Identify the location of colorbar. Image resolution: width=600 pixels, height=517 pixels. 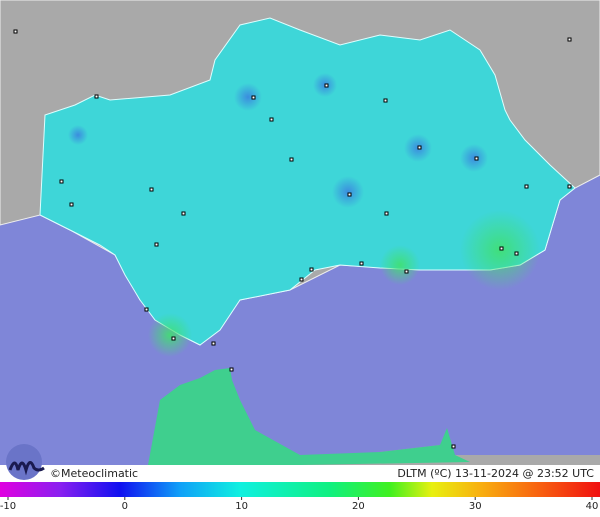
(300, 489).